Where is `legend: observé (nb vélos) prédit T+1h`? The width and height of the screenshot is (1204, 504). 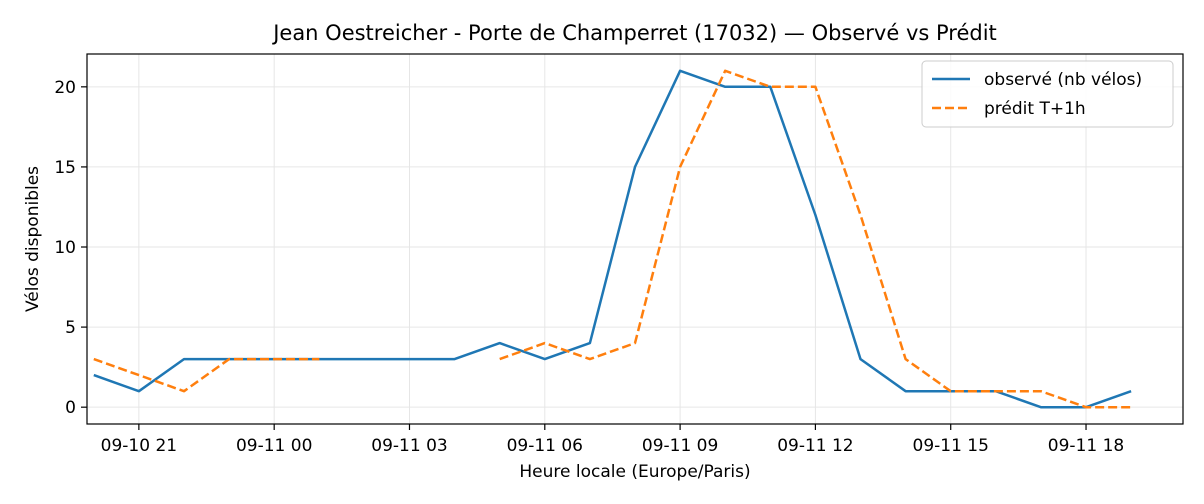 legend: observé (nb vélos) prédit T+1h is located at coordinates (1047, 94).